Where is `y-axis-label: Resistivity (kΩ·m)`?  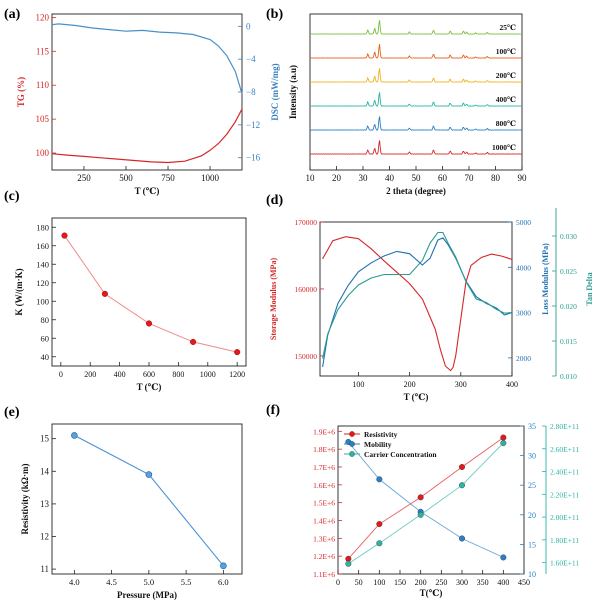 y-axis-label: Resistivity (kΩ·m) is located at coordinates (25, 499).